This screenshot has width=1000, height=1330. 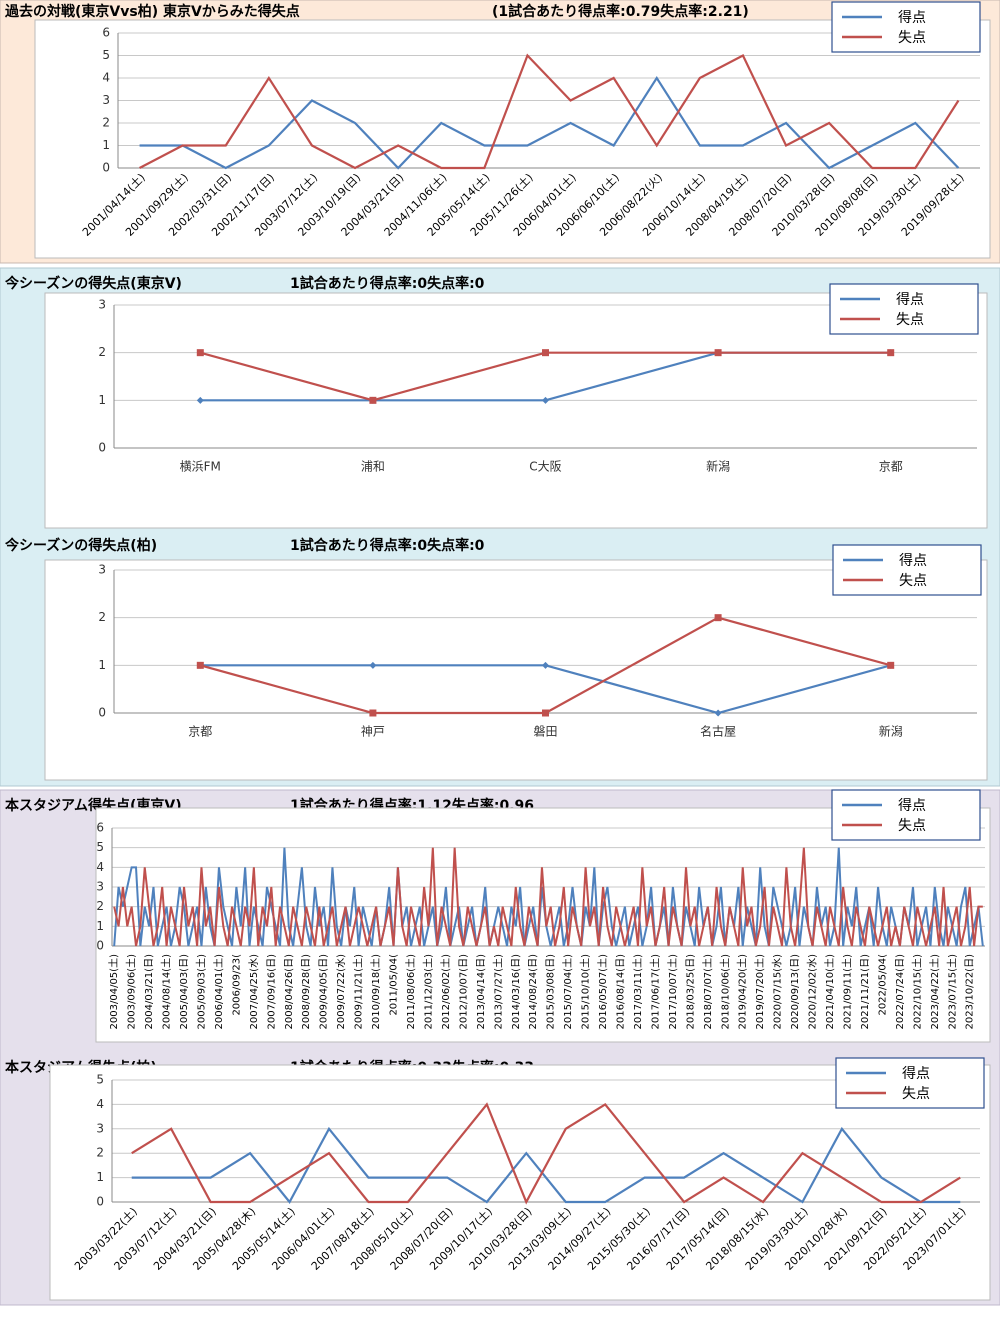 What do you see at coordinates (718, 731) in the screenshot?
I see `x-tick-label: 名古屋` at bounding box center [718, 731].